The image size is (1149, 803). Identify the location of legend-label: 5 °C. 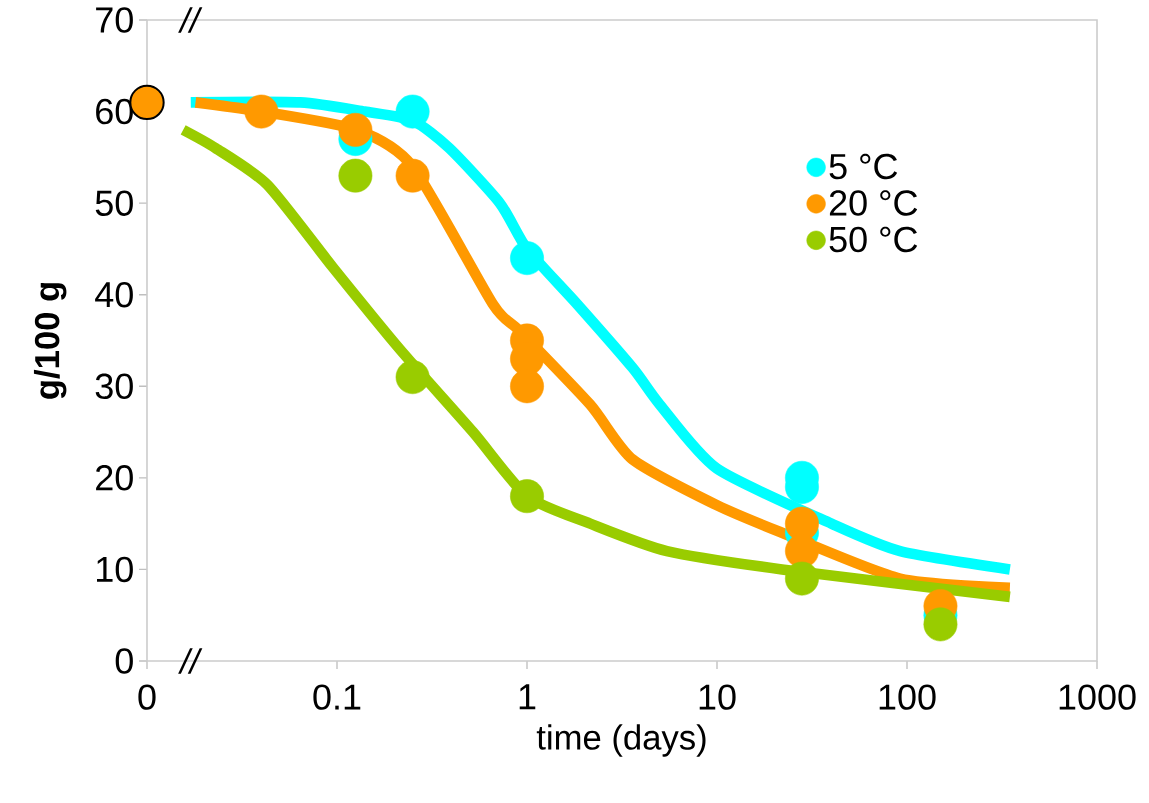
(863, 166).